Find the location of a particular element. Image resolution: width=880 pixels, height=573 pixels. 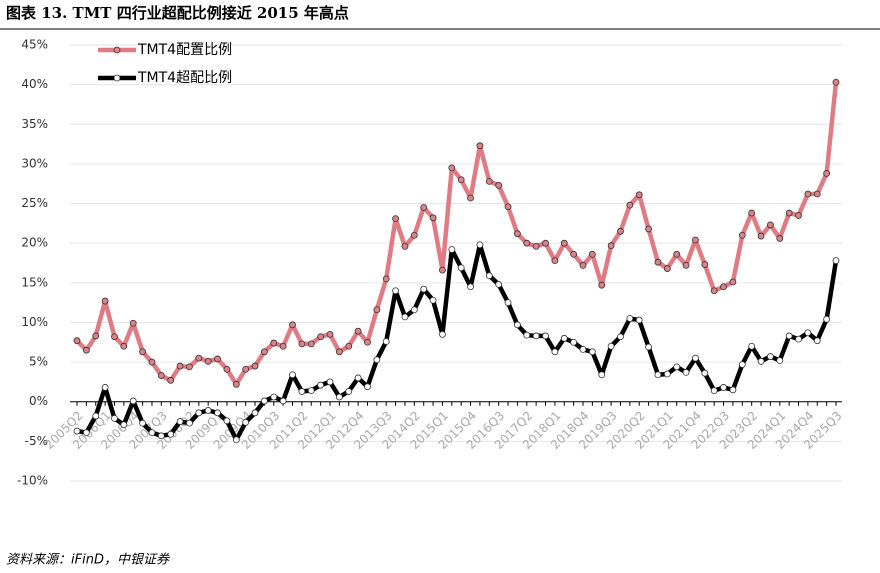

y-tick-label: 35% is located at coordinates (34, 124).